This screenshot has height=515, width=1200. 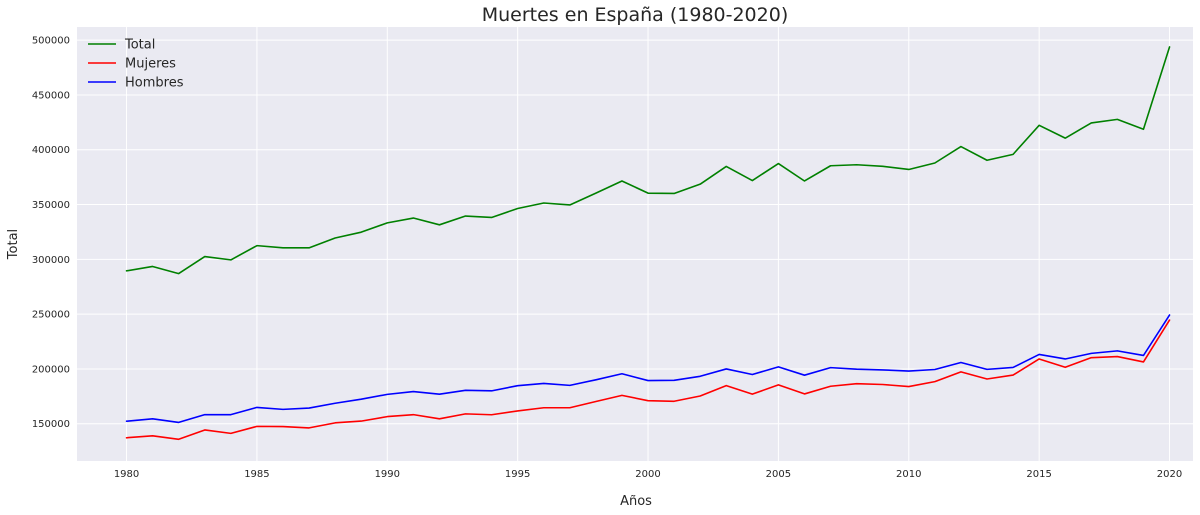 What do you see at coordinates (150, 64) in the screenshot?
I see `legend-label-mujeres: Mujeres` at bounding box center [150, 64].